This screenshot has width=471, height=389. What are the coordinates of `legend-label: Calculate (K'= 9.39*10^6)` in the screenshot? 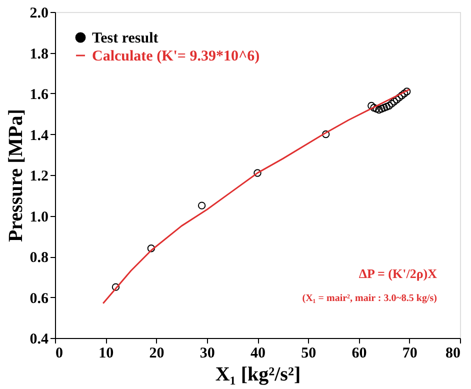 It's located at (176, 56).